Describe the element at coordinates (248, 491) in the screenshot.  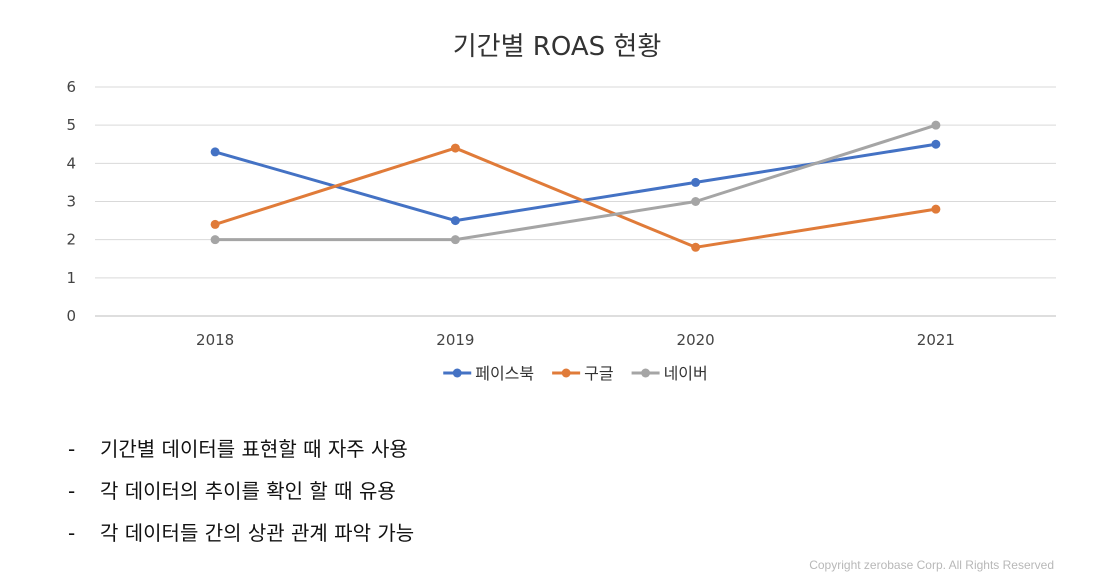
I see `bullet-text: 각 데이터의 추이를 확인 할 때 유용` at that location.